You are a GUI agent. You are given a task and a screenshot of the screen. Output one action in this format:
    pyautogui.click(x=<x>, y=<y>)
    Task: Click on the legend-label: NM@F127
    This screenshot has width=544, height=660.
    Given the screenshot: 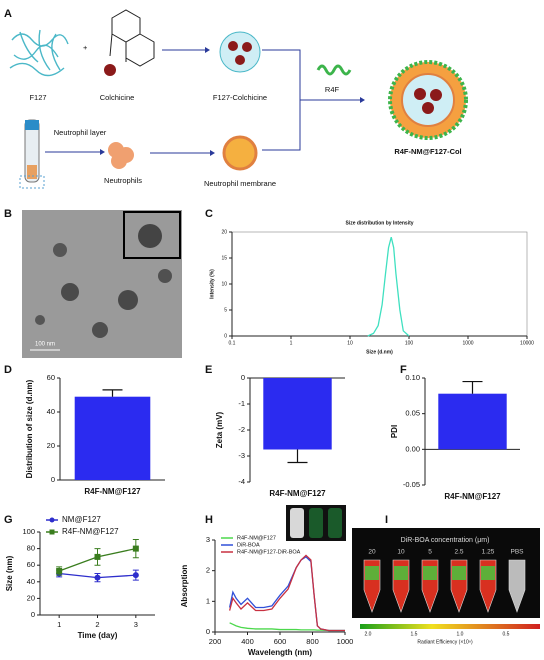 What is the action you would take?
    pyautogui.click(x=81, y=519)
    